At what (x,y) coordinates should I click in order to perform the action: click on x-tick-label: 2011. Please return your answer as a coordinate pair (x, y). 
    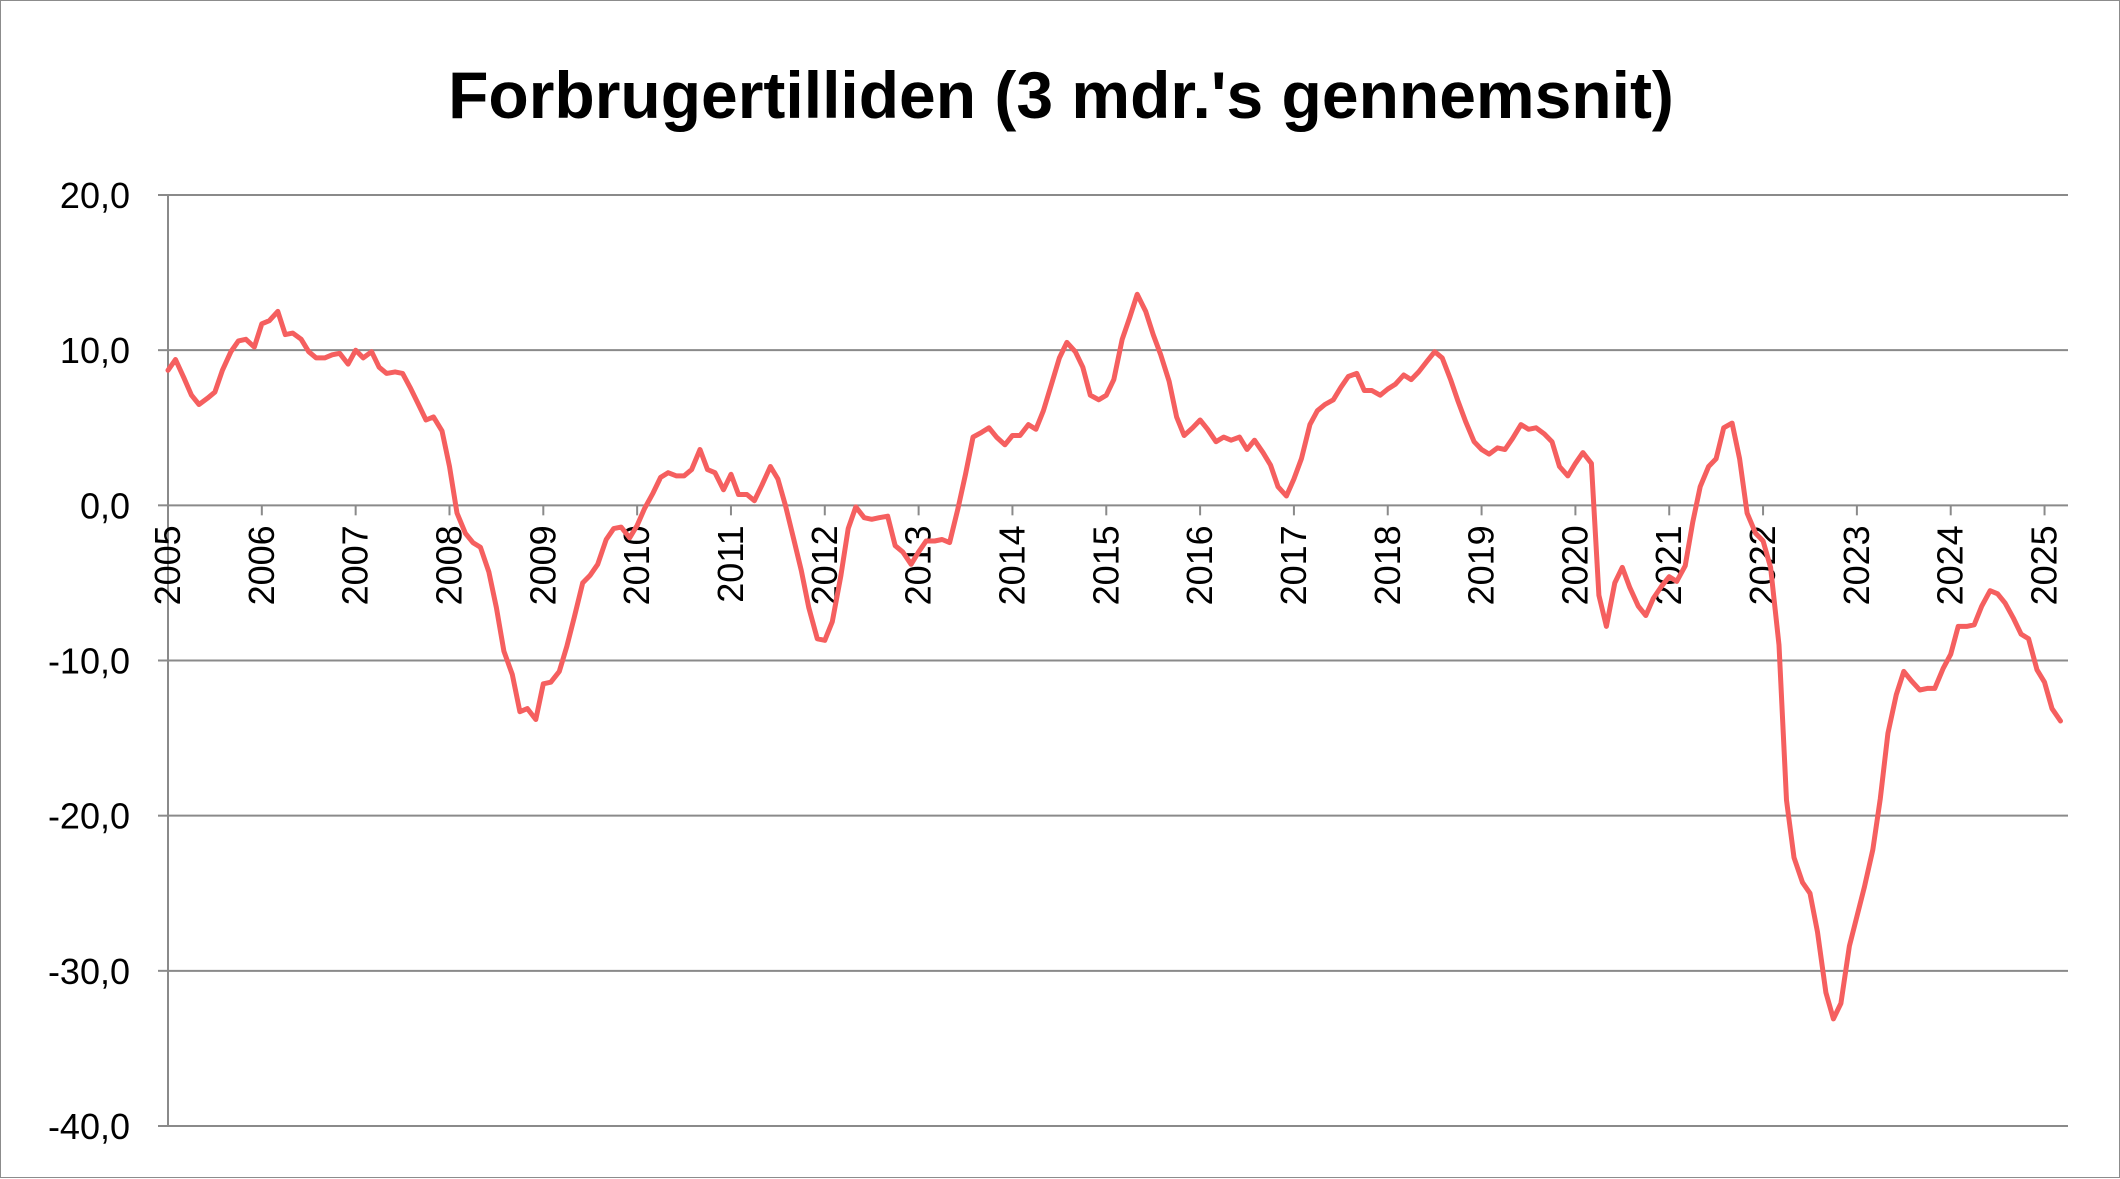
    Looking at the image, I should click on (730, 563).